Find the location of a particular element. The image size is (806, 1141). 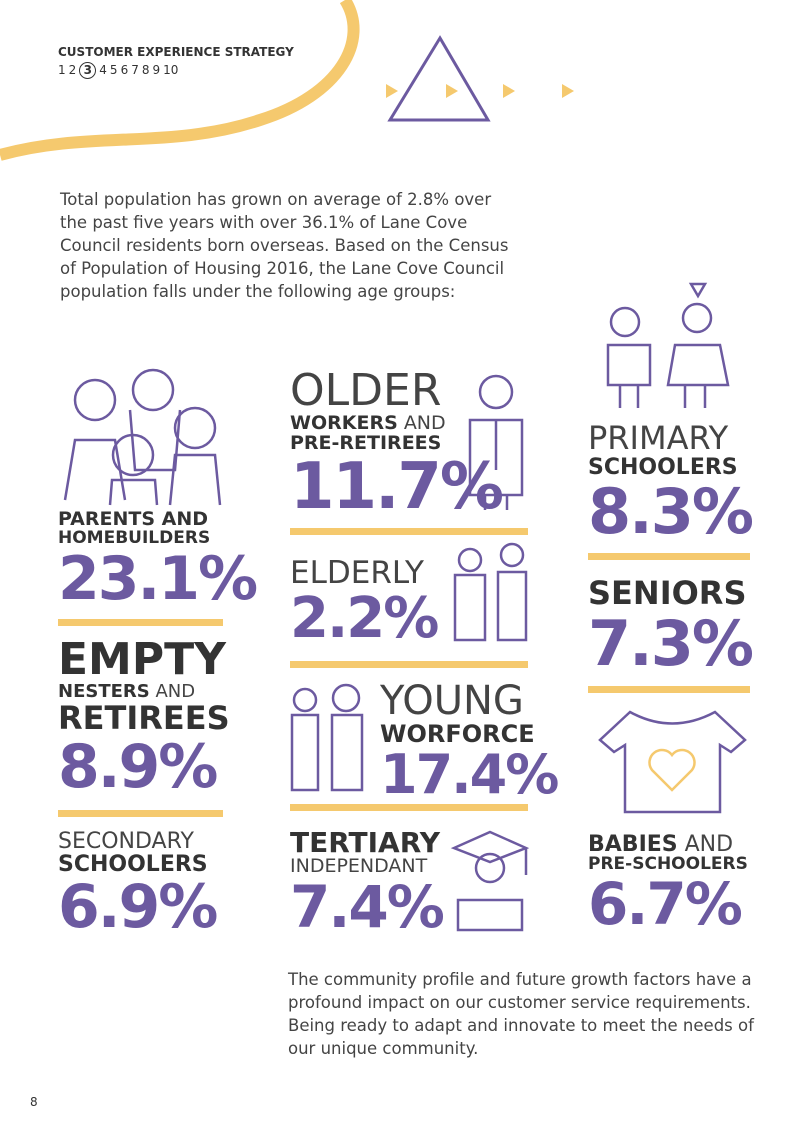

page-link: 9 is located at coordinates (156, 70).